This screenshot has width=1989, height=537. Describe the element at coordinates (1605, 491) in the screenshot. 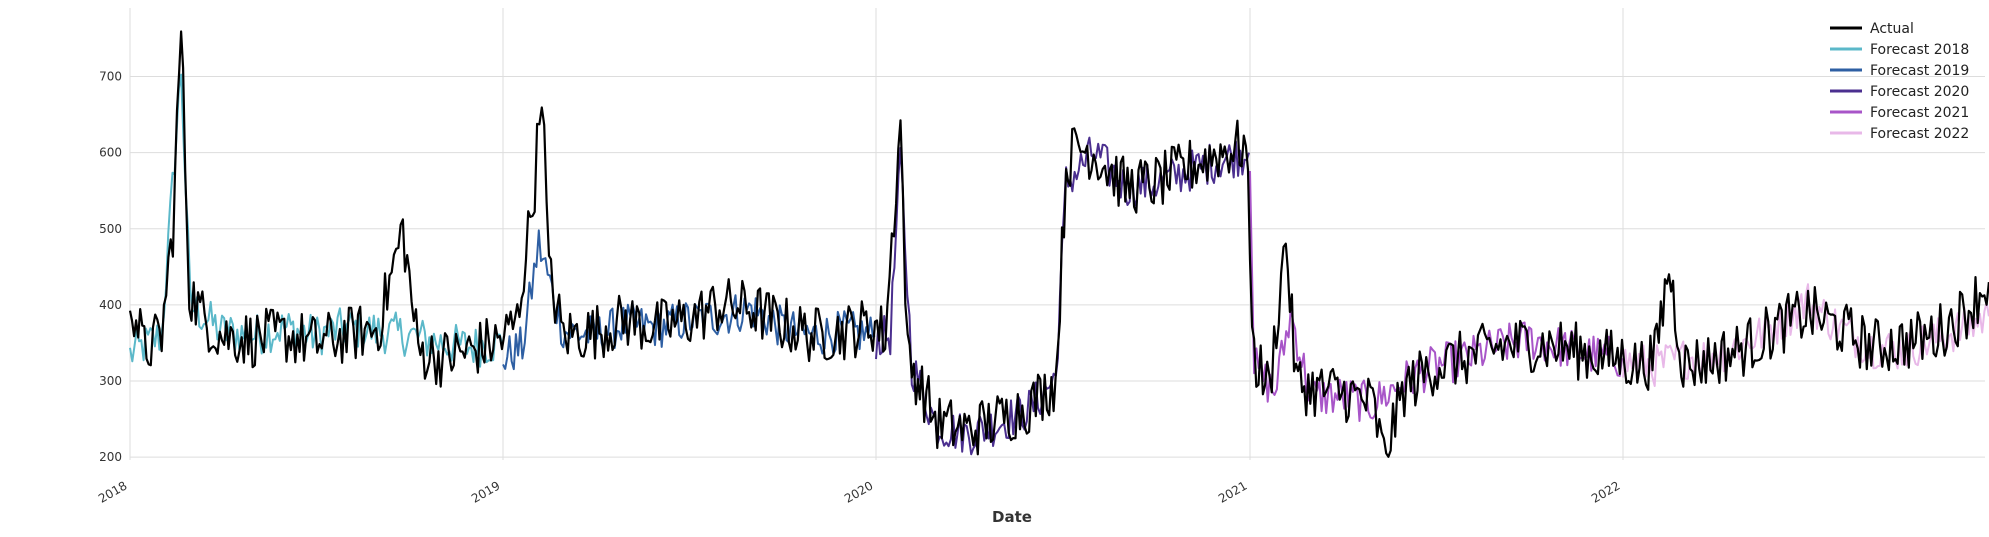

I see `x-tick-label: 2022` at that location.